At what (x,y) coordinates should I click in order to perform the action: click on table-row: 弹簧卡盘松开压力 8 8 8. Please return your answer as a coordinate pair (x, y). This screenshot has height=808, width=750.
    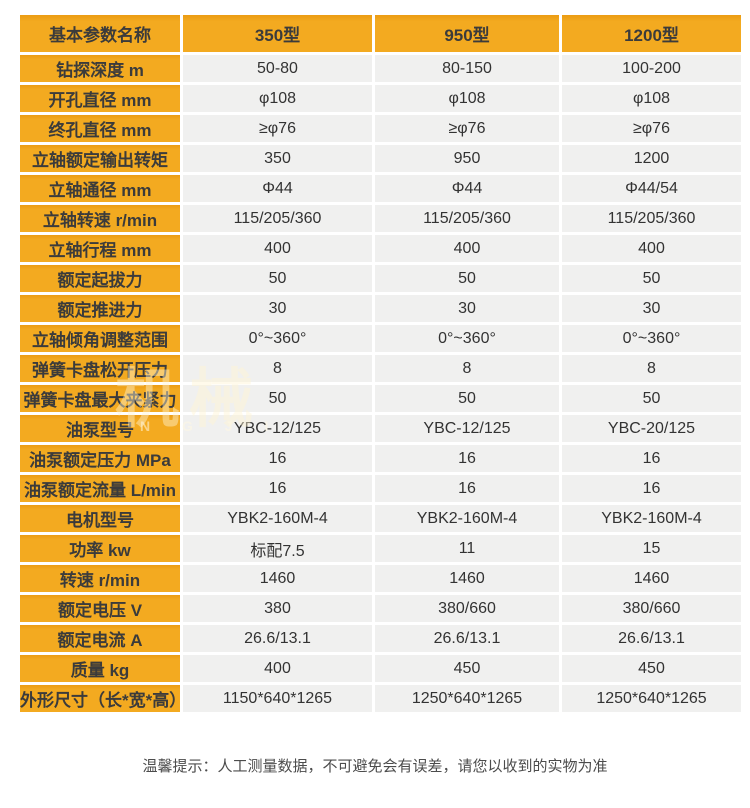
    Looking at the image, I should click on (380, 368).